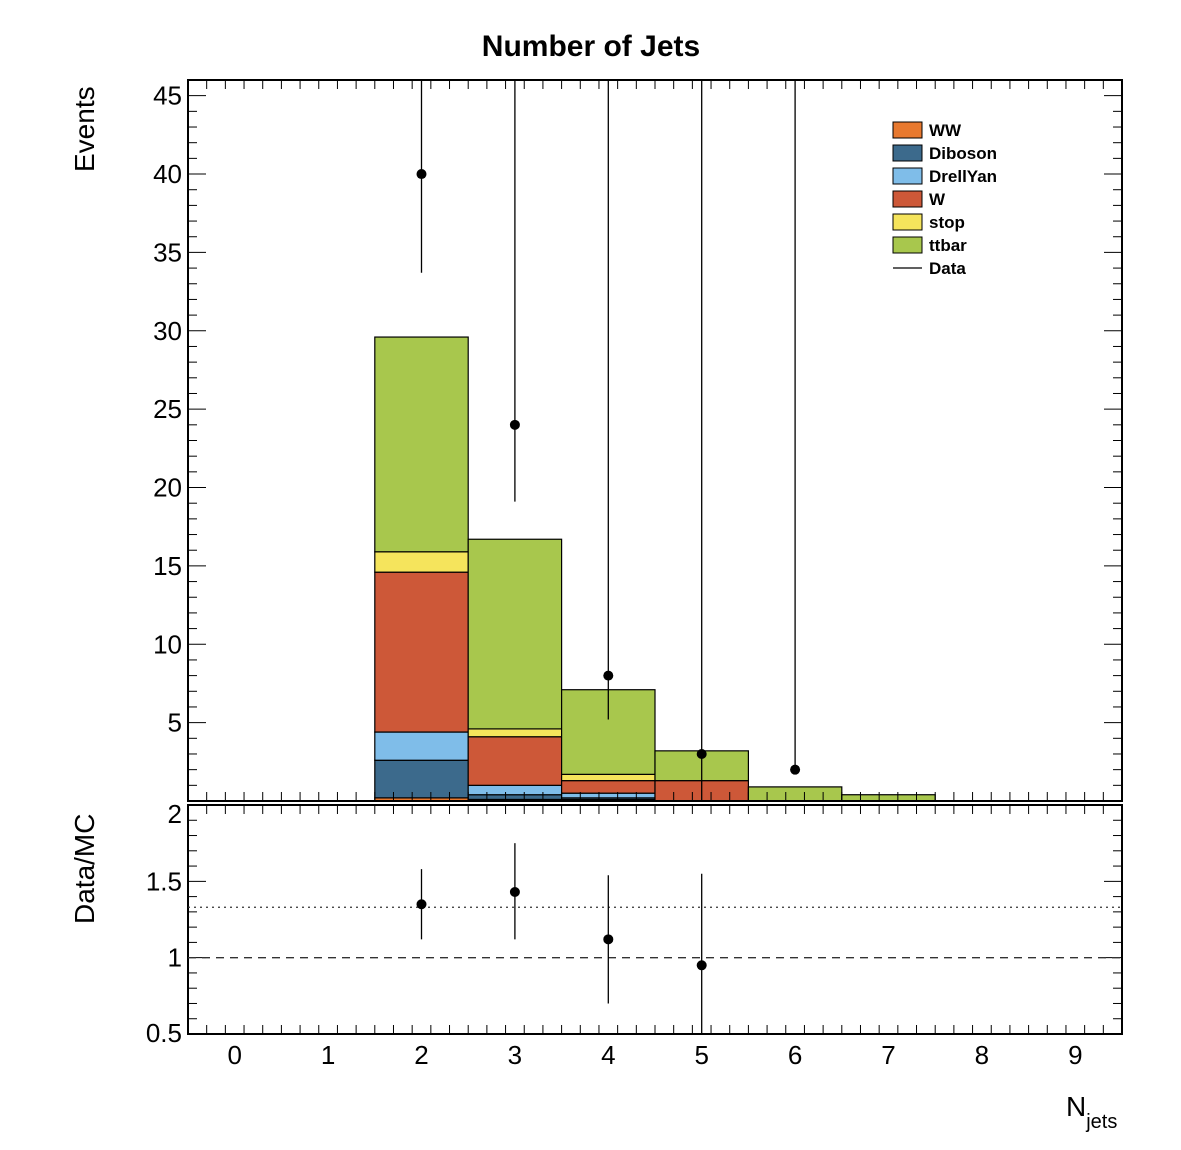  What do you see at coordinates (164, 1033) in the screenshot?
I see `ratio-y-tick-label-0.5: 0.5` at bounding box center [164, 1033].